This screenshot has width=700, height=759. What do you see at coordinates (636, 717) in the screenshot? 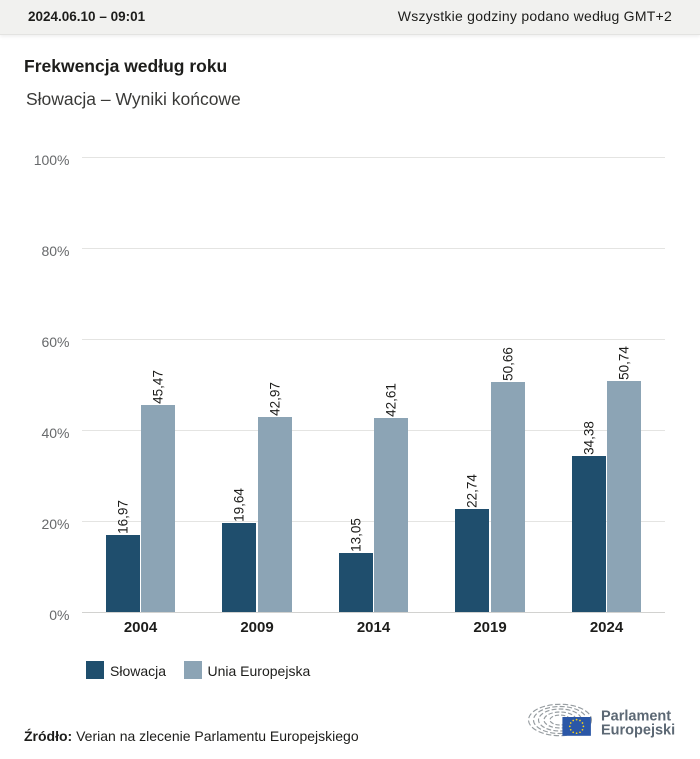
I see `svg-text: Parlament` at bounding box center [636, 717].